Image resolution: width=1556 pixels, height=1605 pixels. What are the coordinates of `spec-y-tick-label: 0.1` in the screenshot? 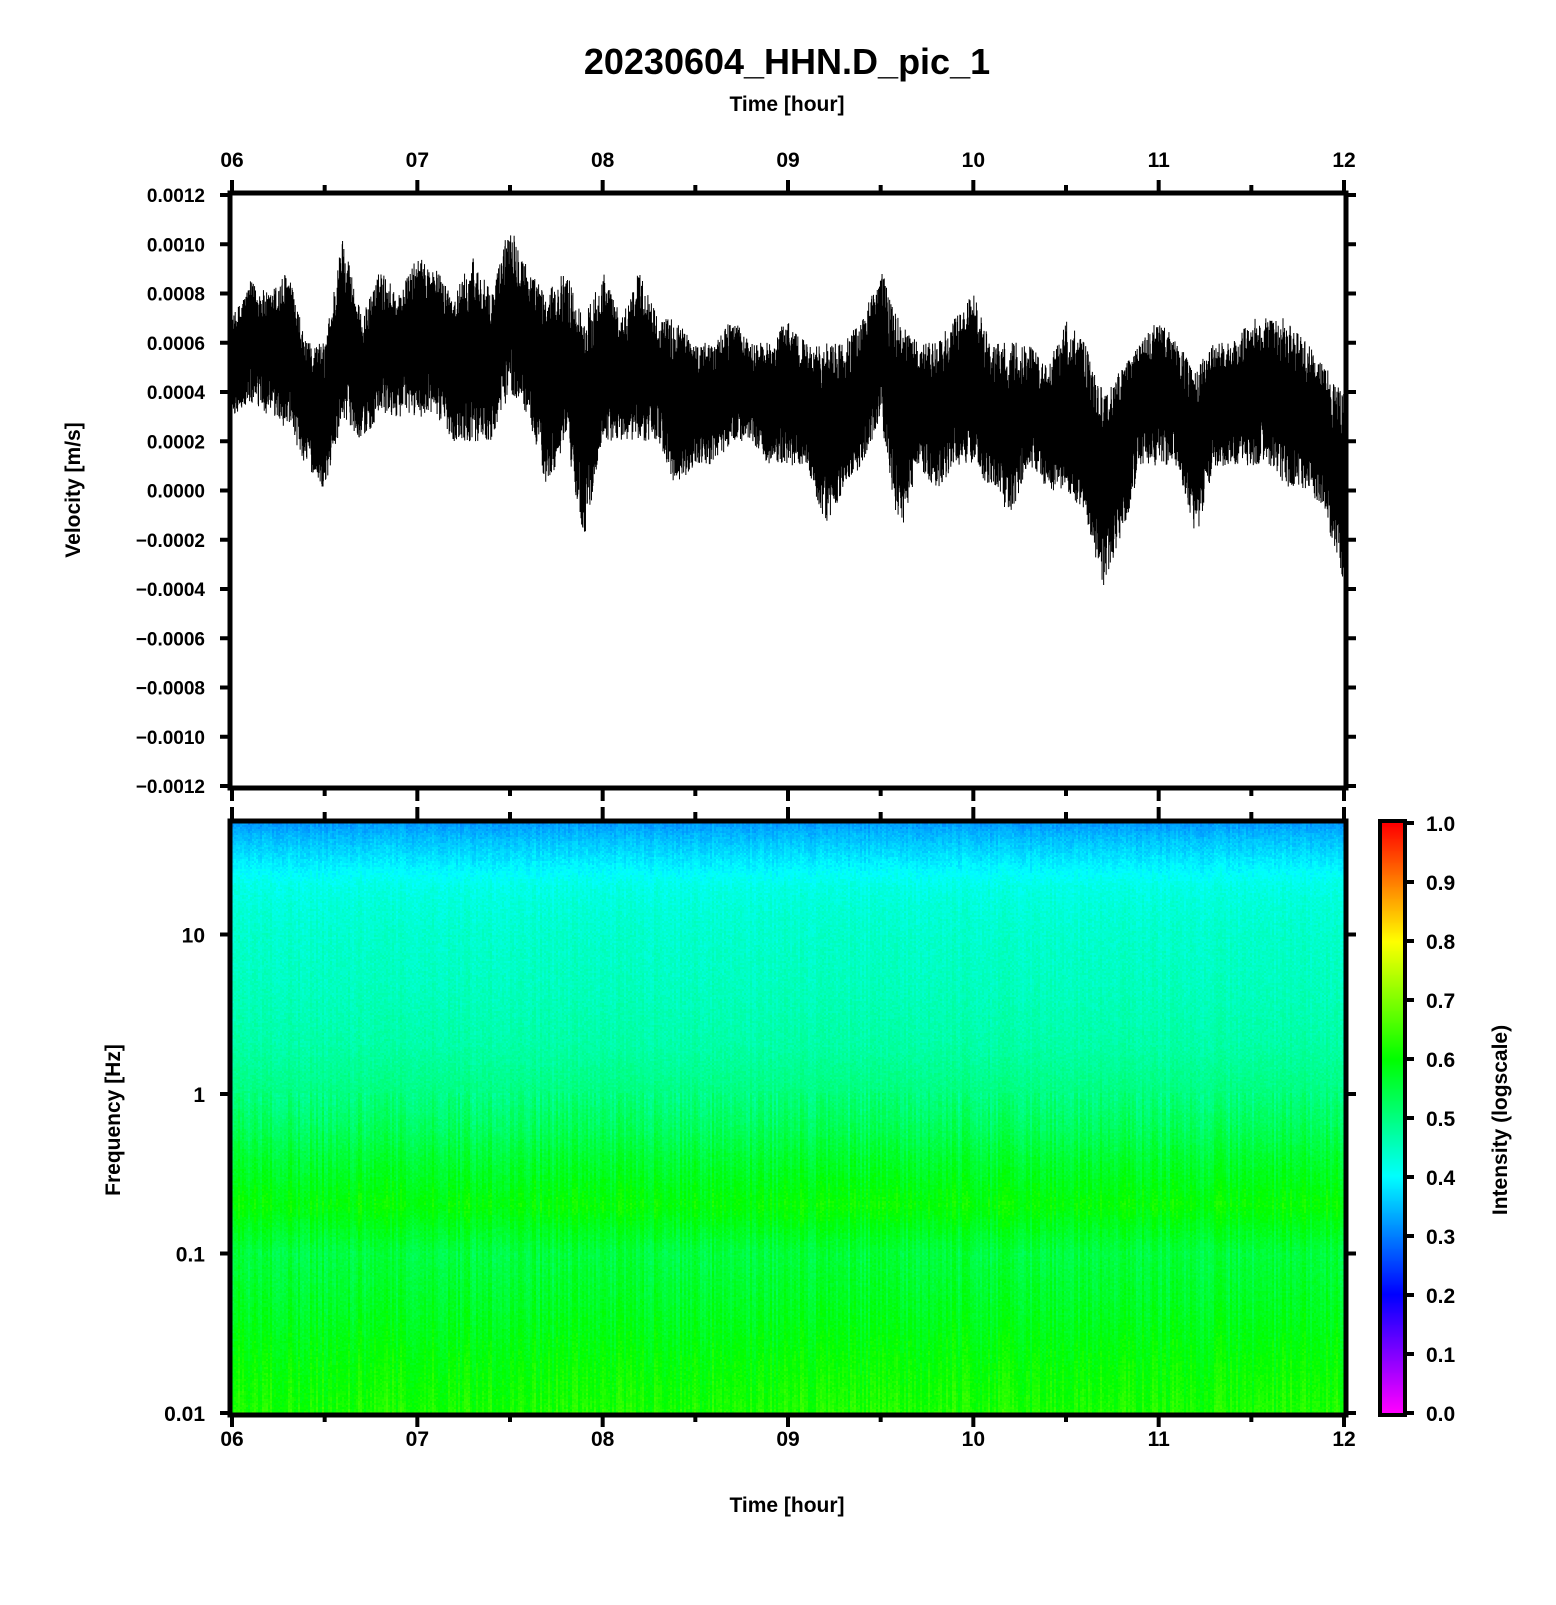 It's located at (191, 1254).